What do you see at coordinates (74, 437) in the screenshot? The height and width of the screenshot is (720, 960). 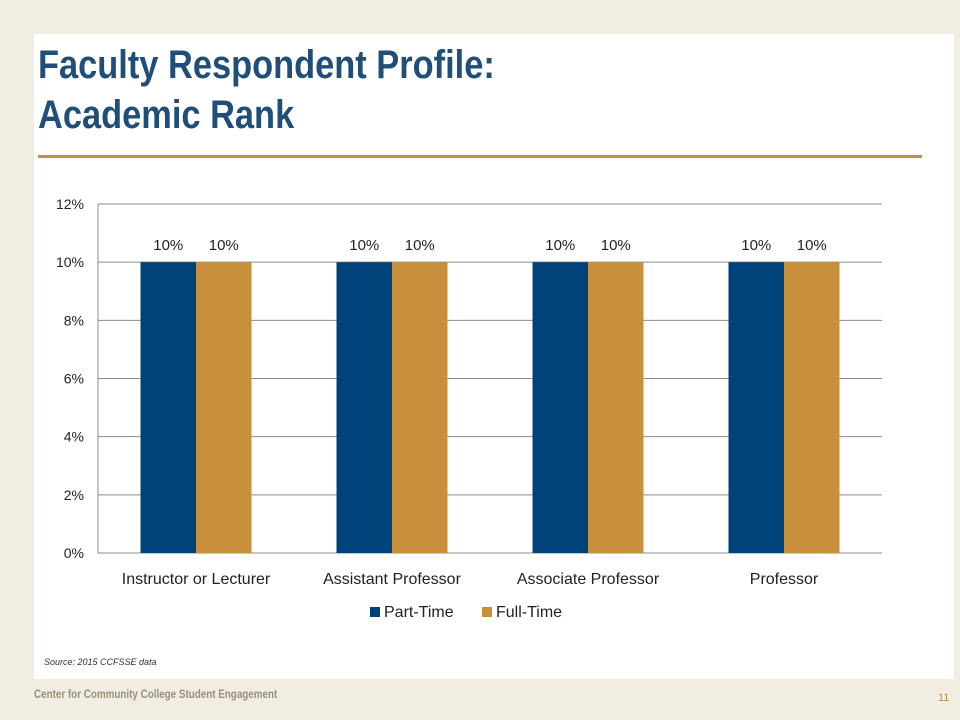 I see `y-tick-label: 4%` at bounding box center [74, 437].